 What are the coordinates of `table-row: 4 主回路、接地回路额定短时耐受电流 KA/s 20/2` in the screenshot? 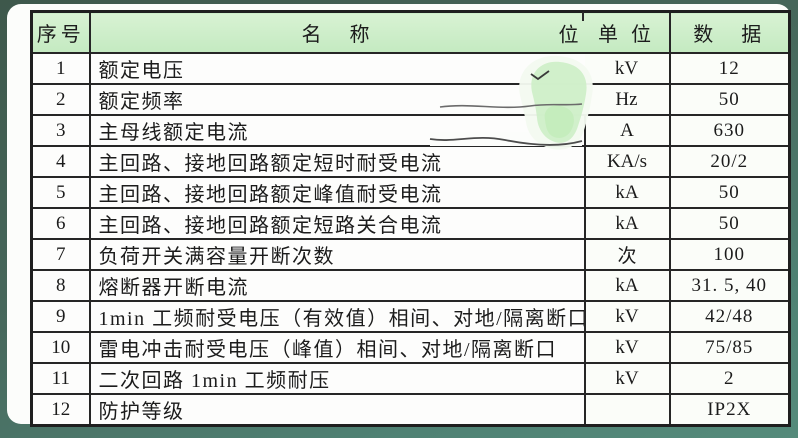 It's located at (410, 161).